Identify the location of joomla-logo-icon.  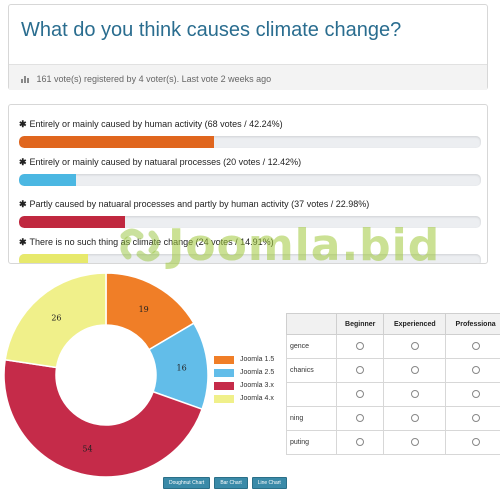
(140, 245).